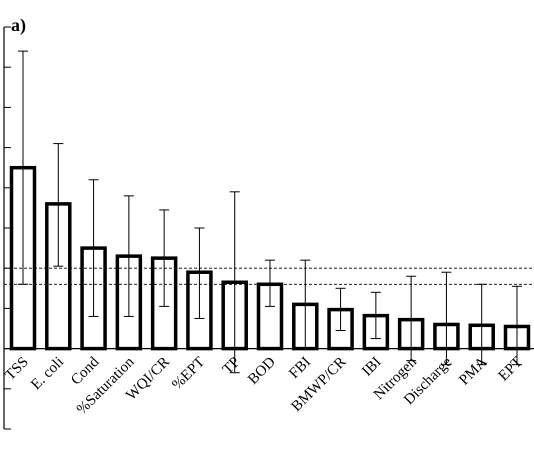 Image resolution: width=534 pixels, height=467 pixels. What do you see at coordinates (300, 368) in the screenshot?
I see `x-tick-label: FBI` at bounding box center [300, 368].